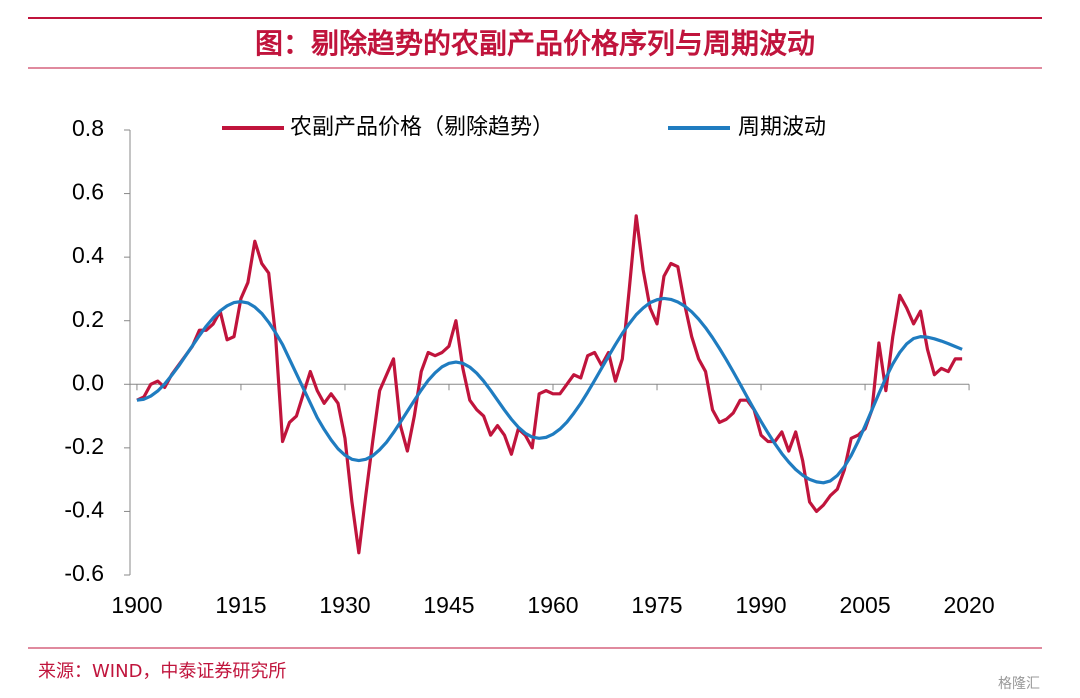  What do you see at coordinates (88, 128) in the screenshot?
I see `y-tick-label: 0.8` at bounding box center [88, 128].